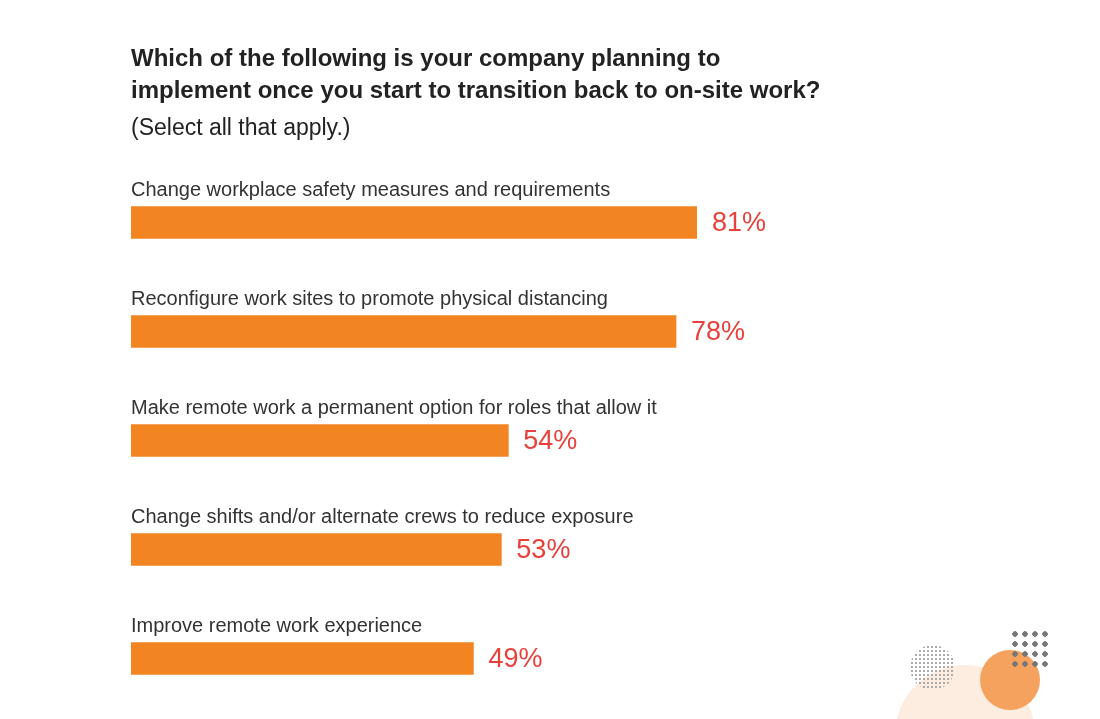 This screenshot has height=719, width=1100. Describe the element at coordinates (371, 188) in the screenshot. I see `y-tick-label: Change workplace safety measures and requirements` at that location.